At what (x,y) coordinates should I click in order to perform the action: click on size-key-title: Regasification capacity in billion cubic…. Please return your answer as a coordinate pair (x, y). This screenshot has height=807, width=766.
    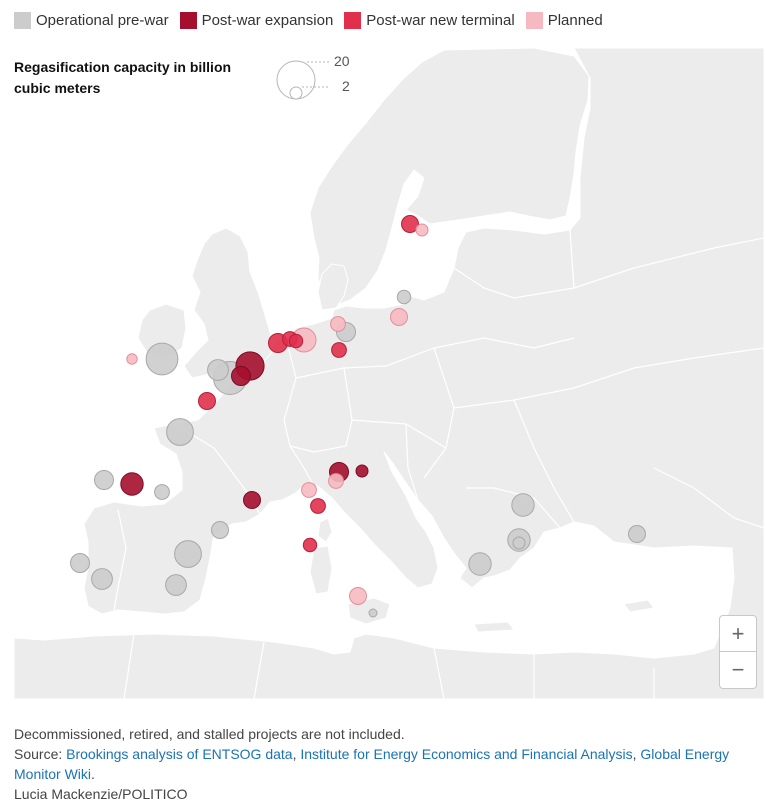
    Looking at the image, I should click on (123, 77).